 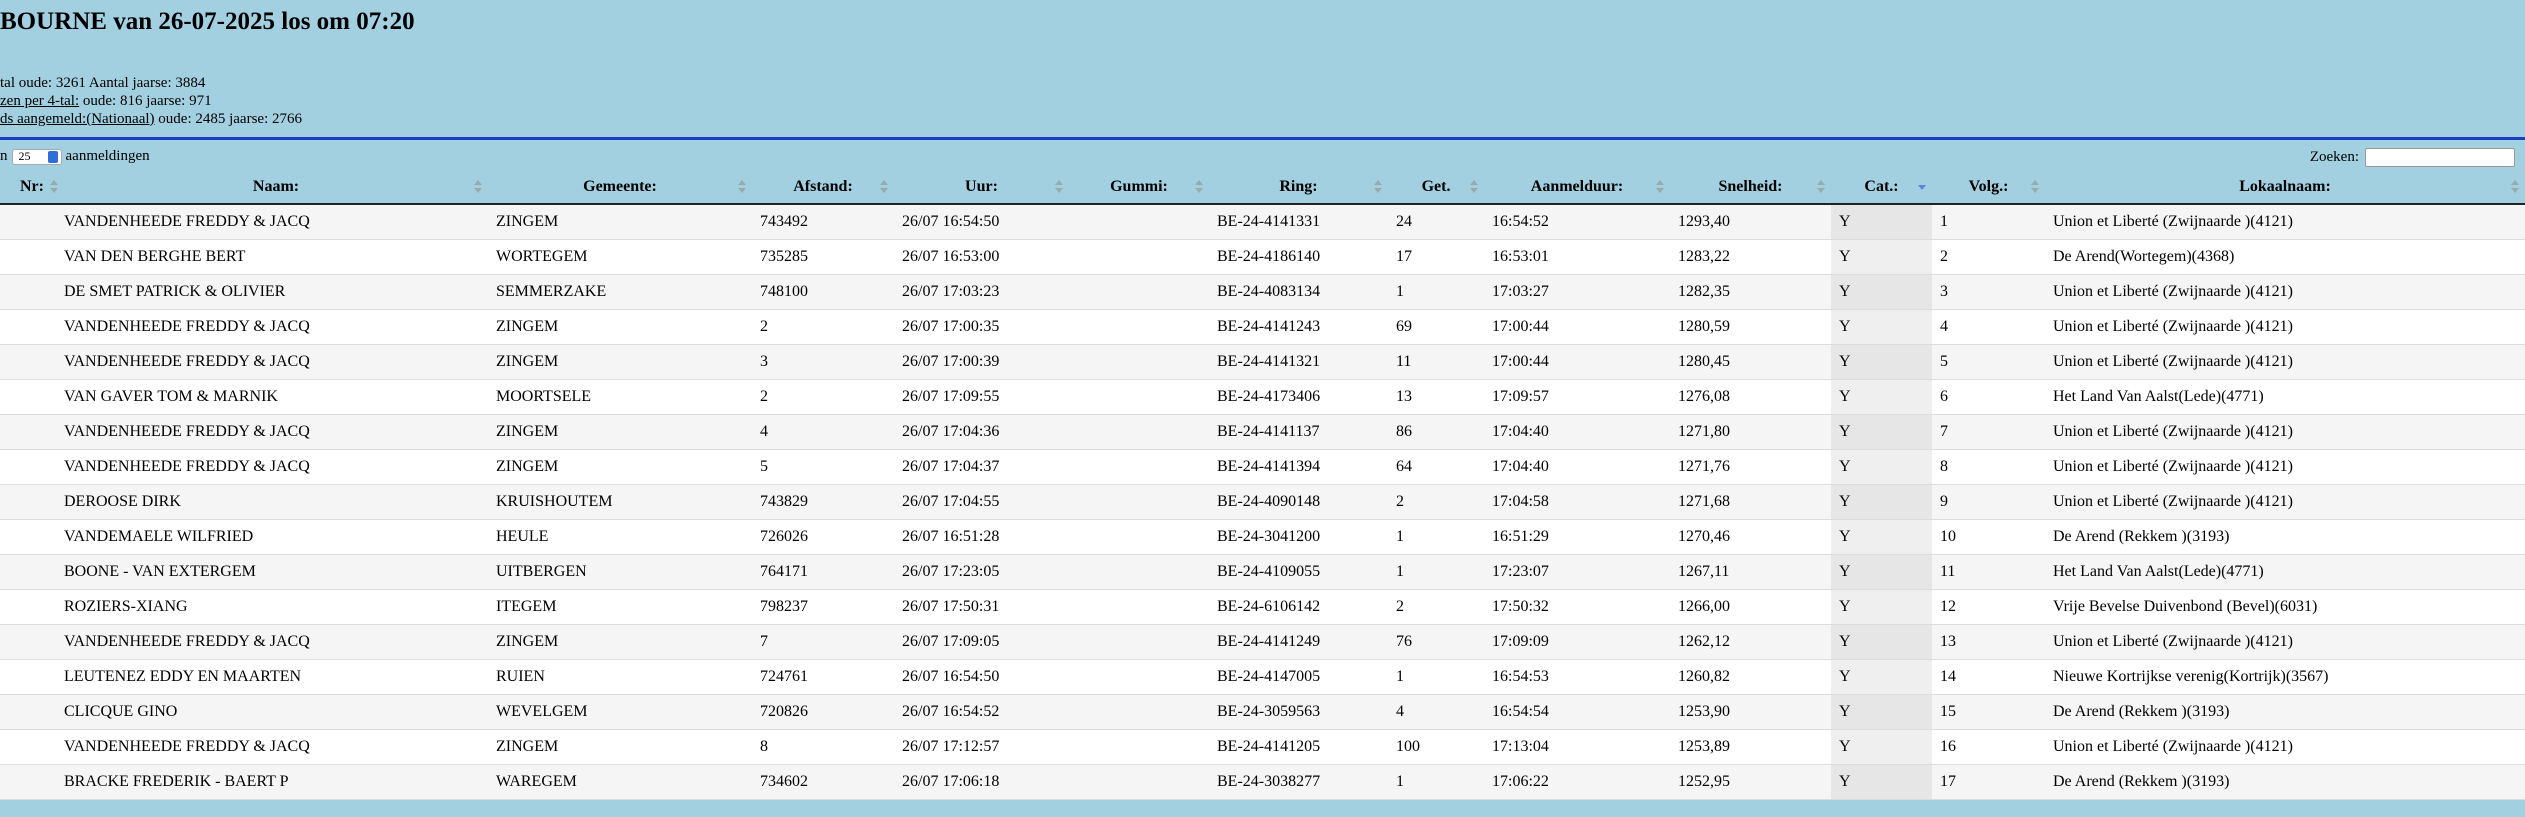 What do you see at coordinates (784, 606) in the screenshot?
I see `cell-text: 798237` at bounding box center [784, 606].